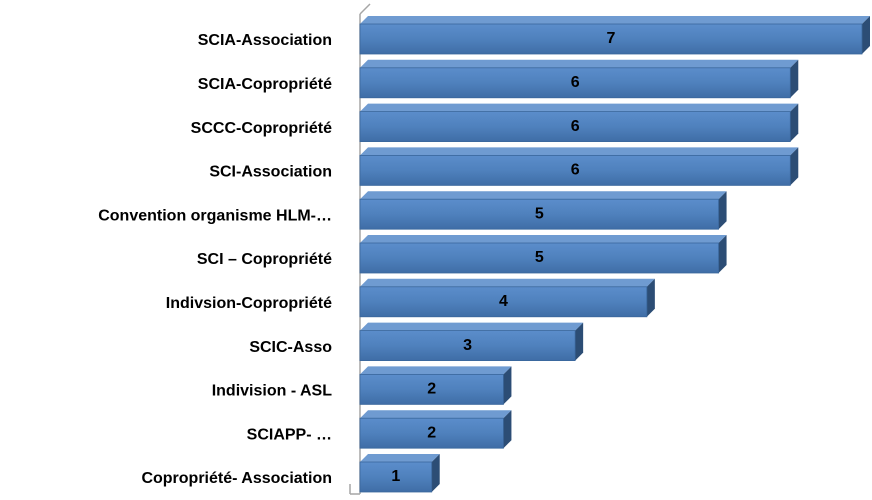  Describe the element at coordinates (261, 128) in the screenshot. I see `category-label: SCCC-Copropriété` at that location.